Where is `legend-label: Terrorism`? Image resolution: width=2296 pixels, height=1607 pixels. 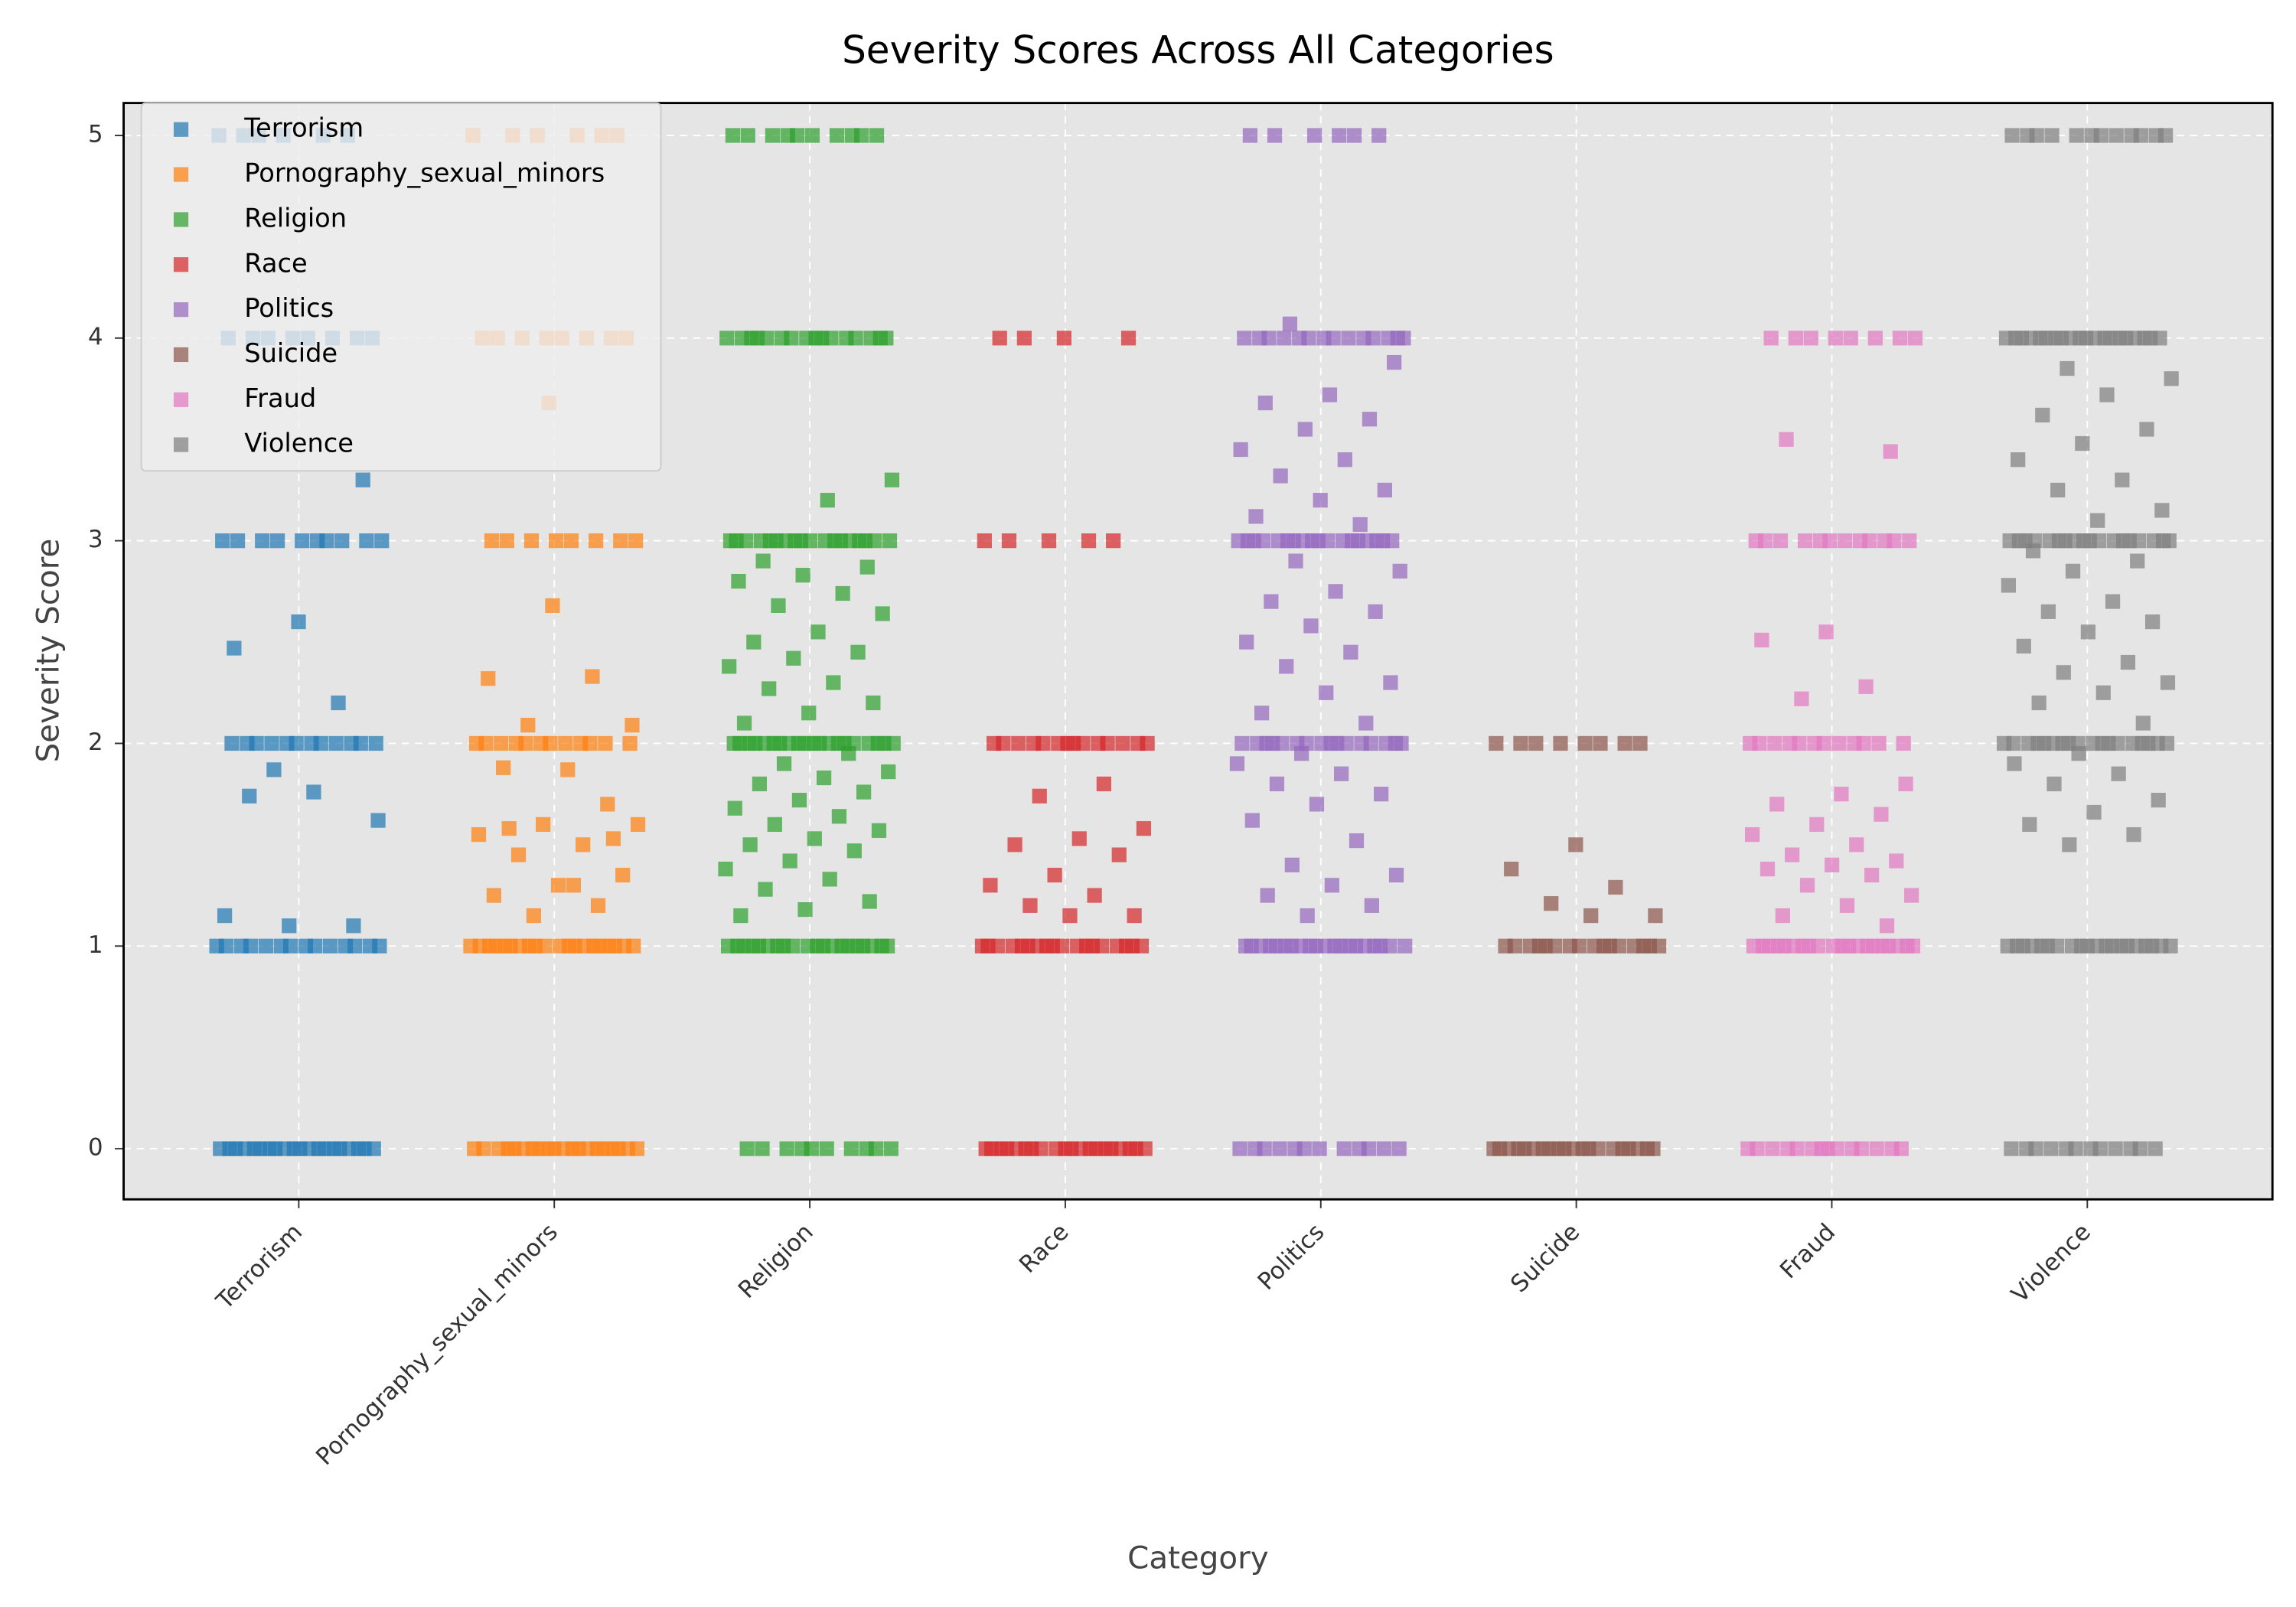 legend-label: Terrorism is located at coordinates (303, 128).